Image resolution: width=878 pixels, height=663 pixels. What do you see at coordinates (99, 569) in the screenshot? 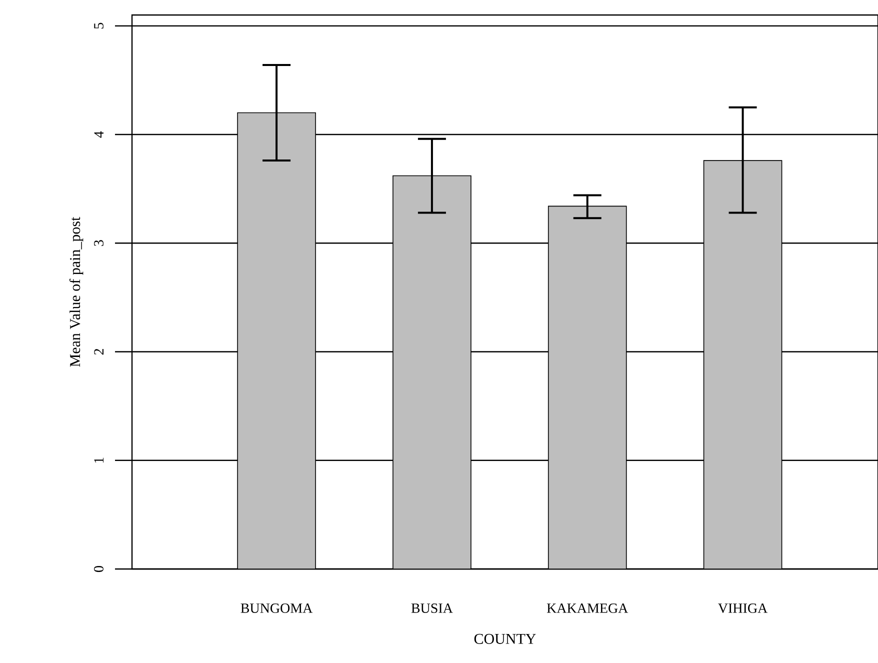
I see `y-tick-label: 0` at bounding box center [99, 569].